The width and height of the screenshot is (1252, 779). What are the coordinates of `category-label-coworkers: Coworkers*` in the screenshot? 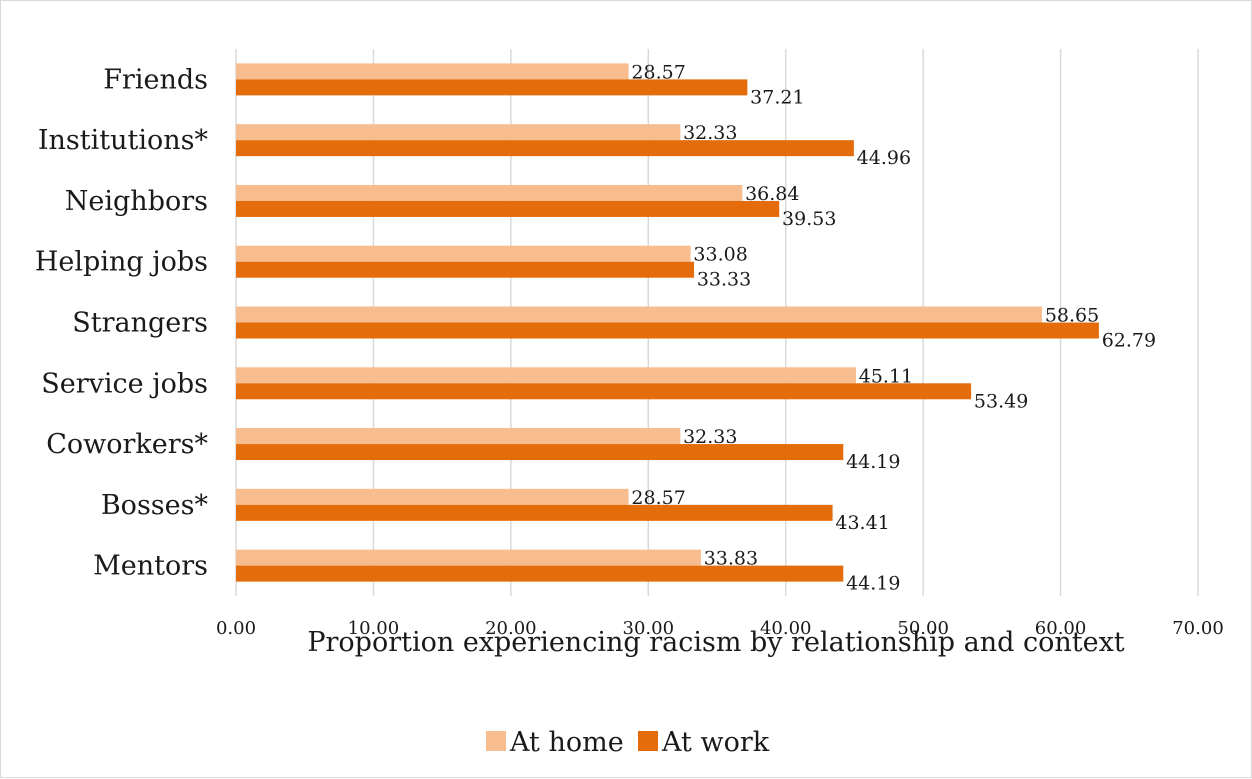 It's located at (127, 444).